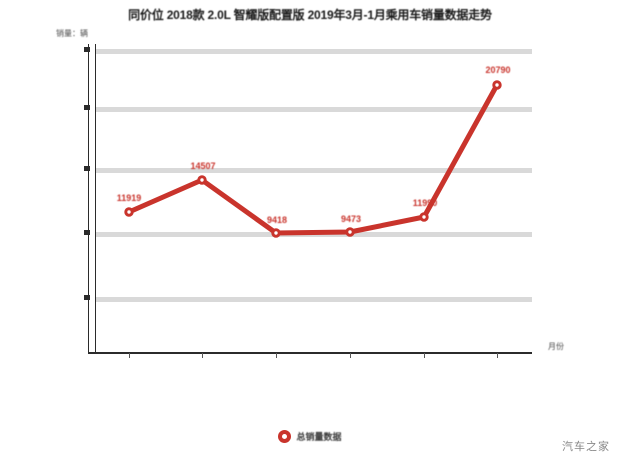 The image size is (620, 464). I want to click on chart-legend: 总销量数据, so click(310, 436).